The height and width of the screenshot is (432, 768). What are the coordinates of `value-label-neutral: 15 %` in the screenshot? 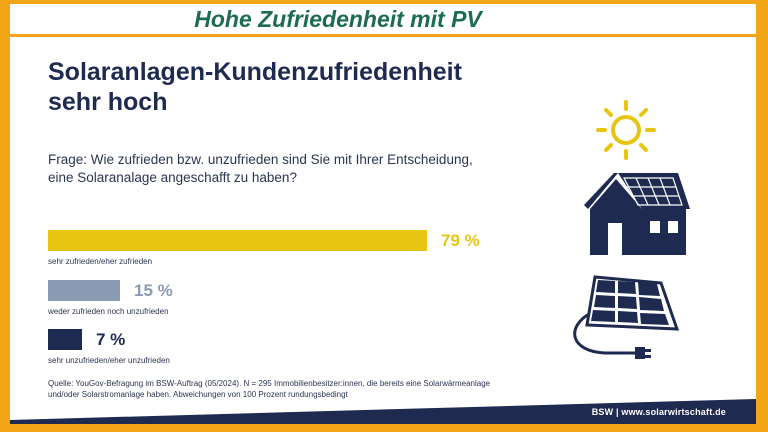 It's located at (153, 290).